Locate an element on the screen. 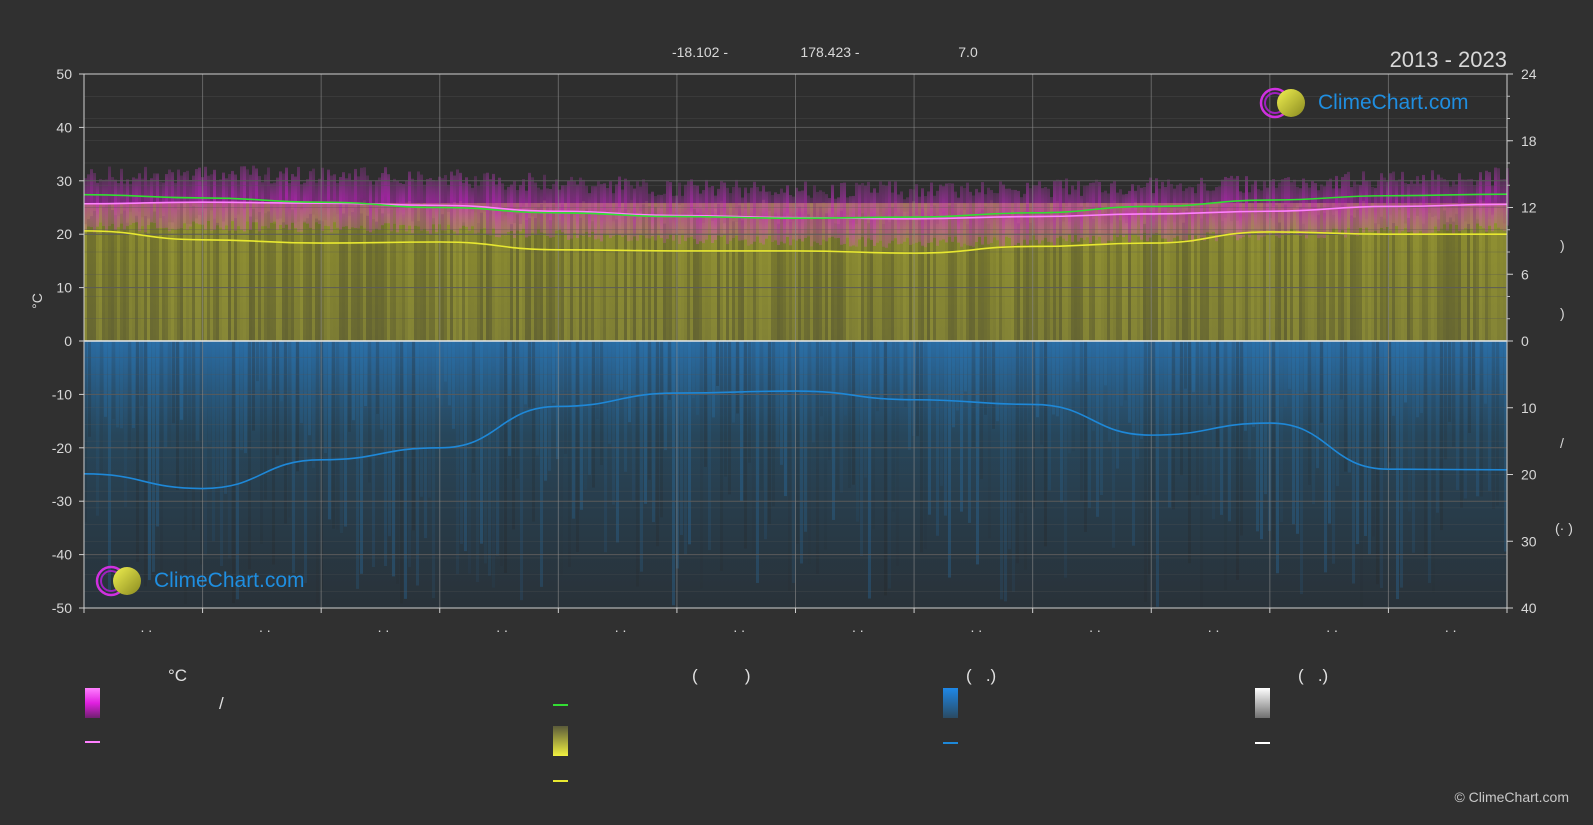  logo-bottom: ClimeChart.com is located at coordinates (199, 581).